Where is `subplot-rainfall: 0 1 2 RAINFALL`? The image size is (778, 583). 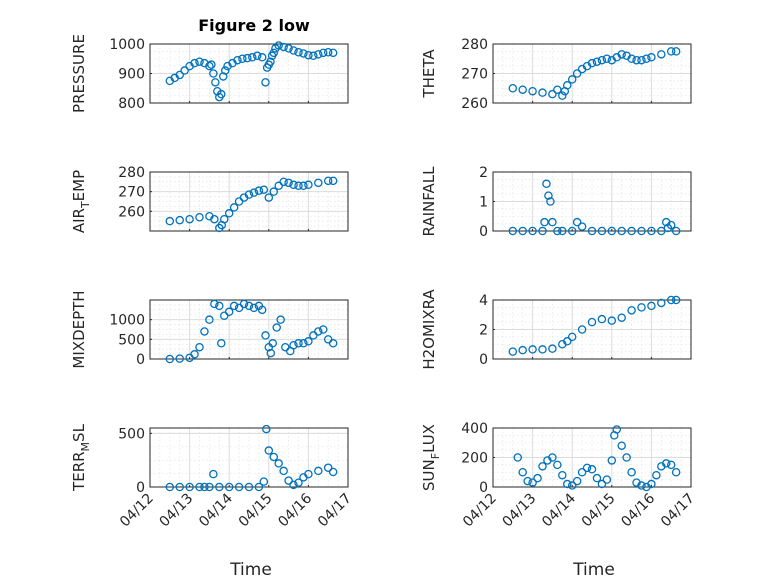
subplot-rainfall: 0 1 2 RAINFALL is located at coordinates (556, 202).